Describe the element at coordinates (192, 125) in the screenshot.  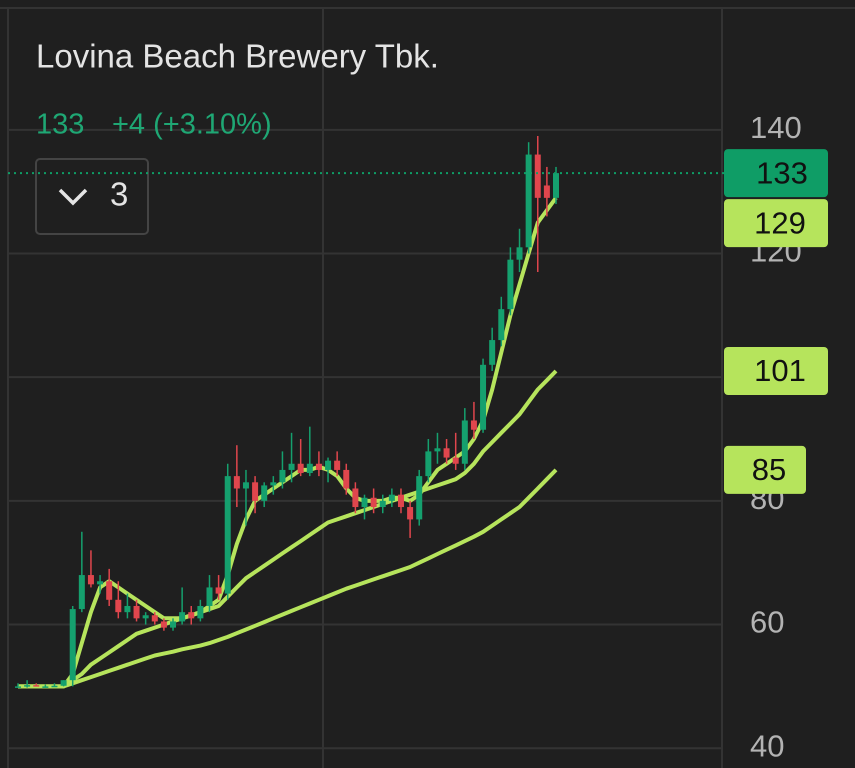
I see `price-change: +4 (+3.10%)` at that location.